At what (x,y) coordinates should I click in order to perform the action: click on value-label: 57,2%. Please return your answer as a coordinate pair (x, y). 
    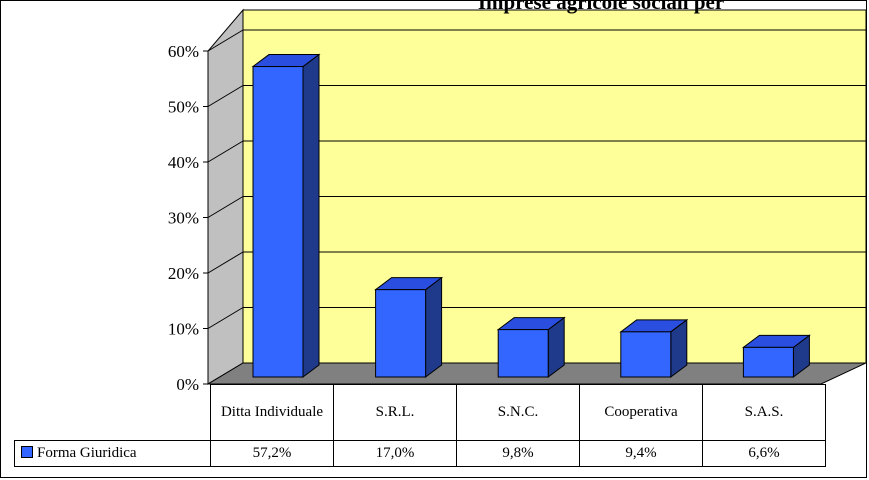
    Looking at the image, I should click on (272, 453).